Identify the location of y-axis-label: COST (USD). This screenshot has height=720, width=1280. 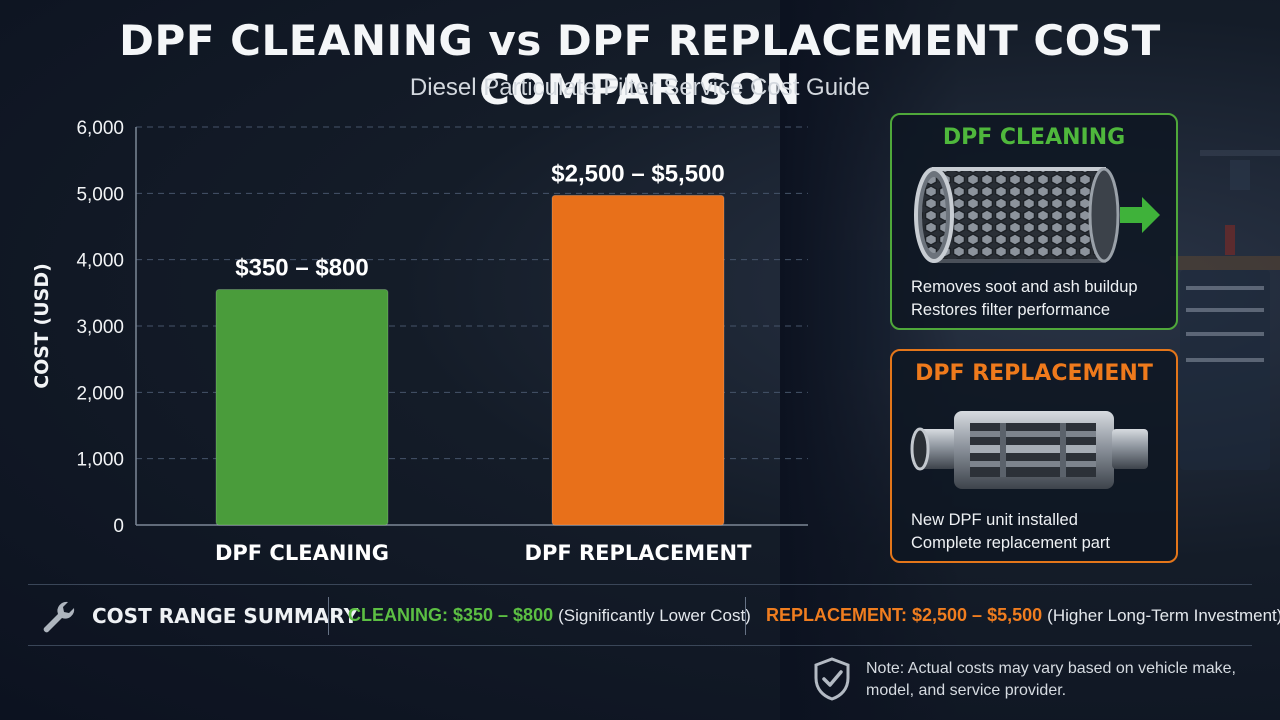
(42, 326).